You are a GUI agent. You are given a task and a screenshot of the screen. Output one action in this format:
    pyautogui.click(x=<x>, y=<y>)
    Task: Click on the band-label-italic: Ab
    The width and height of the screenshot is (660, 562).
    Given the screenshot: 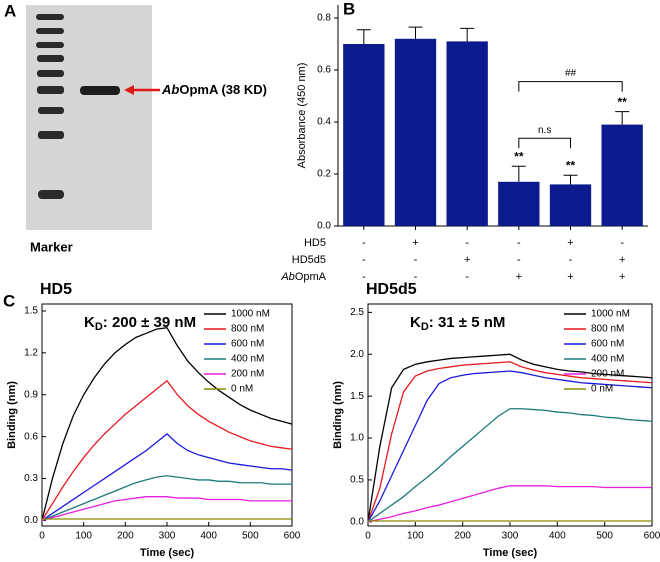 What is the action you would take?
    pyautogui.click(x=170, y=89)
    